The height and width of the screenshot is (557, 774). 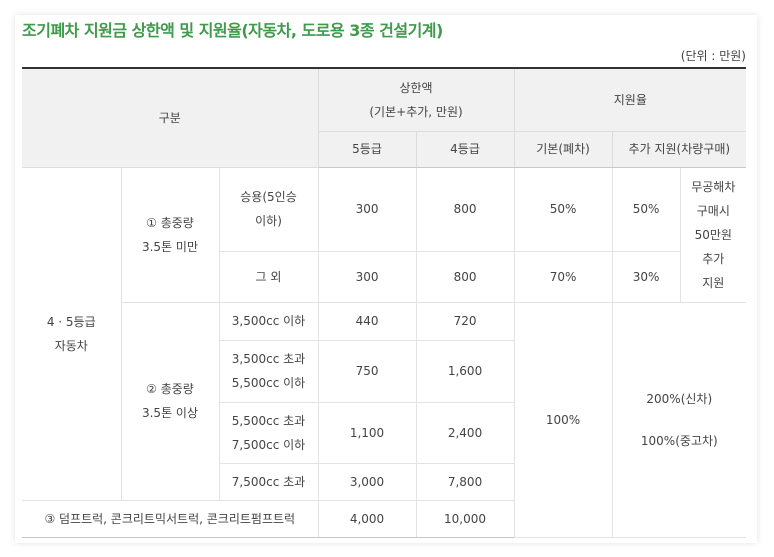 What do you see at coordinates (465, 371) in the screenshot?
I see `cap-grade4: 1,600` at bounding box center [465, 371].